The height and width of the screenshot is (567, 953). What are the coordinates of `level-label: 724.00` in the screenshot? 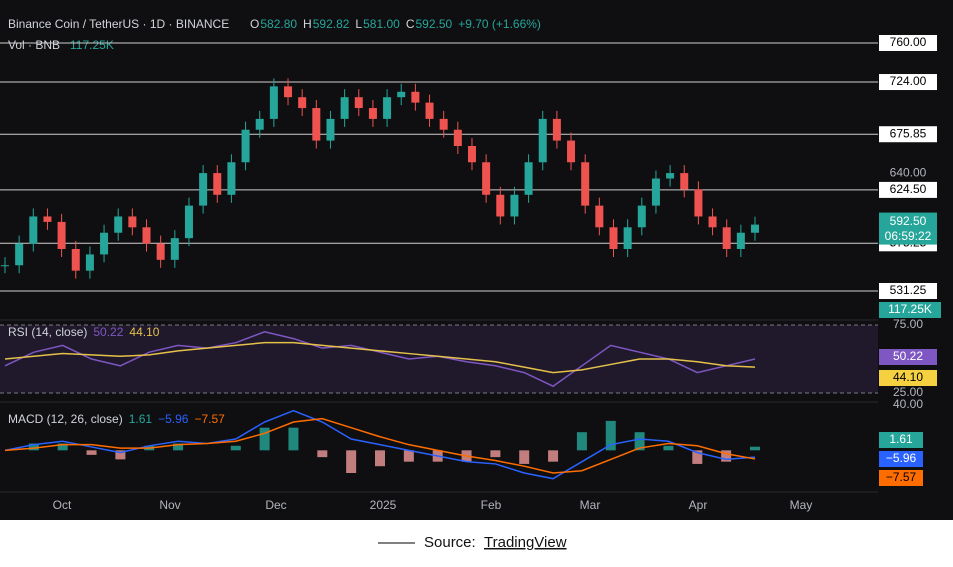 It's located at (908, 81).